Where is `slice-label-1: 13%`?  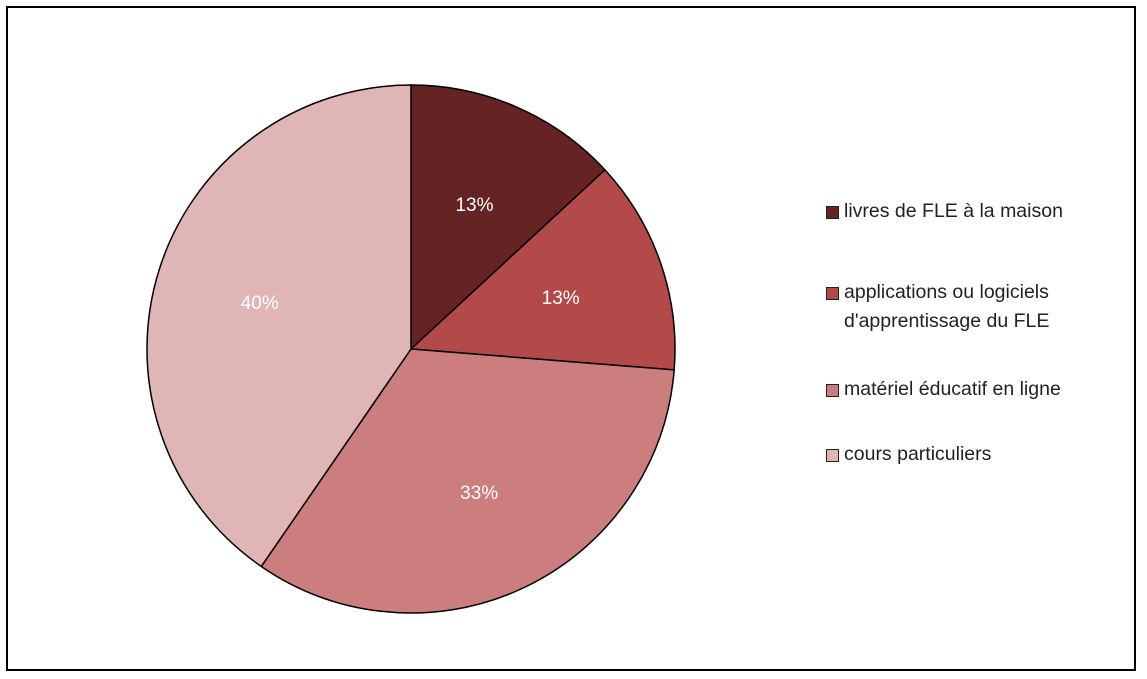
slice-label-1: 13% is located at coordinates (474, 205).